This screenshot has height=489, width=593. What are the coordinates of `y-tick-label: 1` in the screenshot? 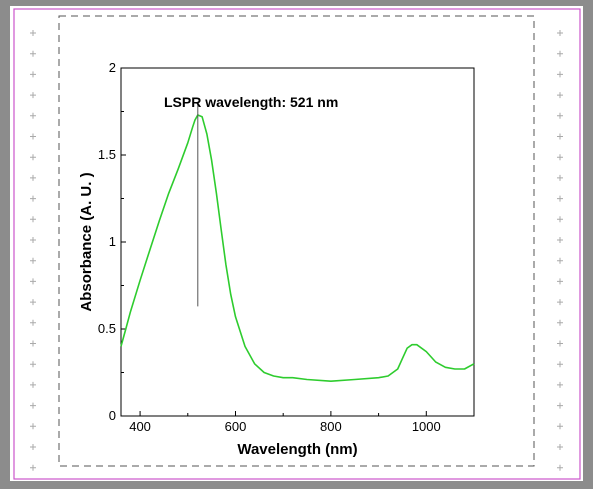 It's located at (112, 241).